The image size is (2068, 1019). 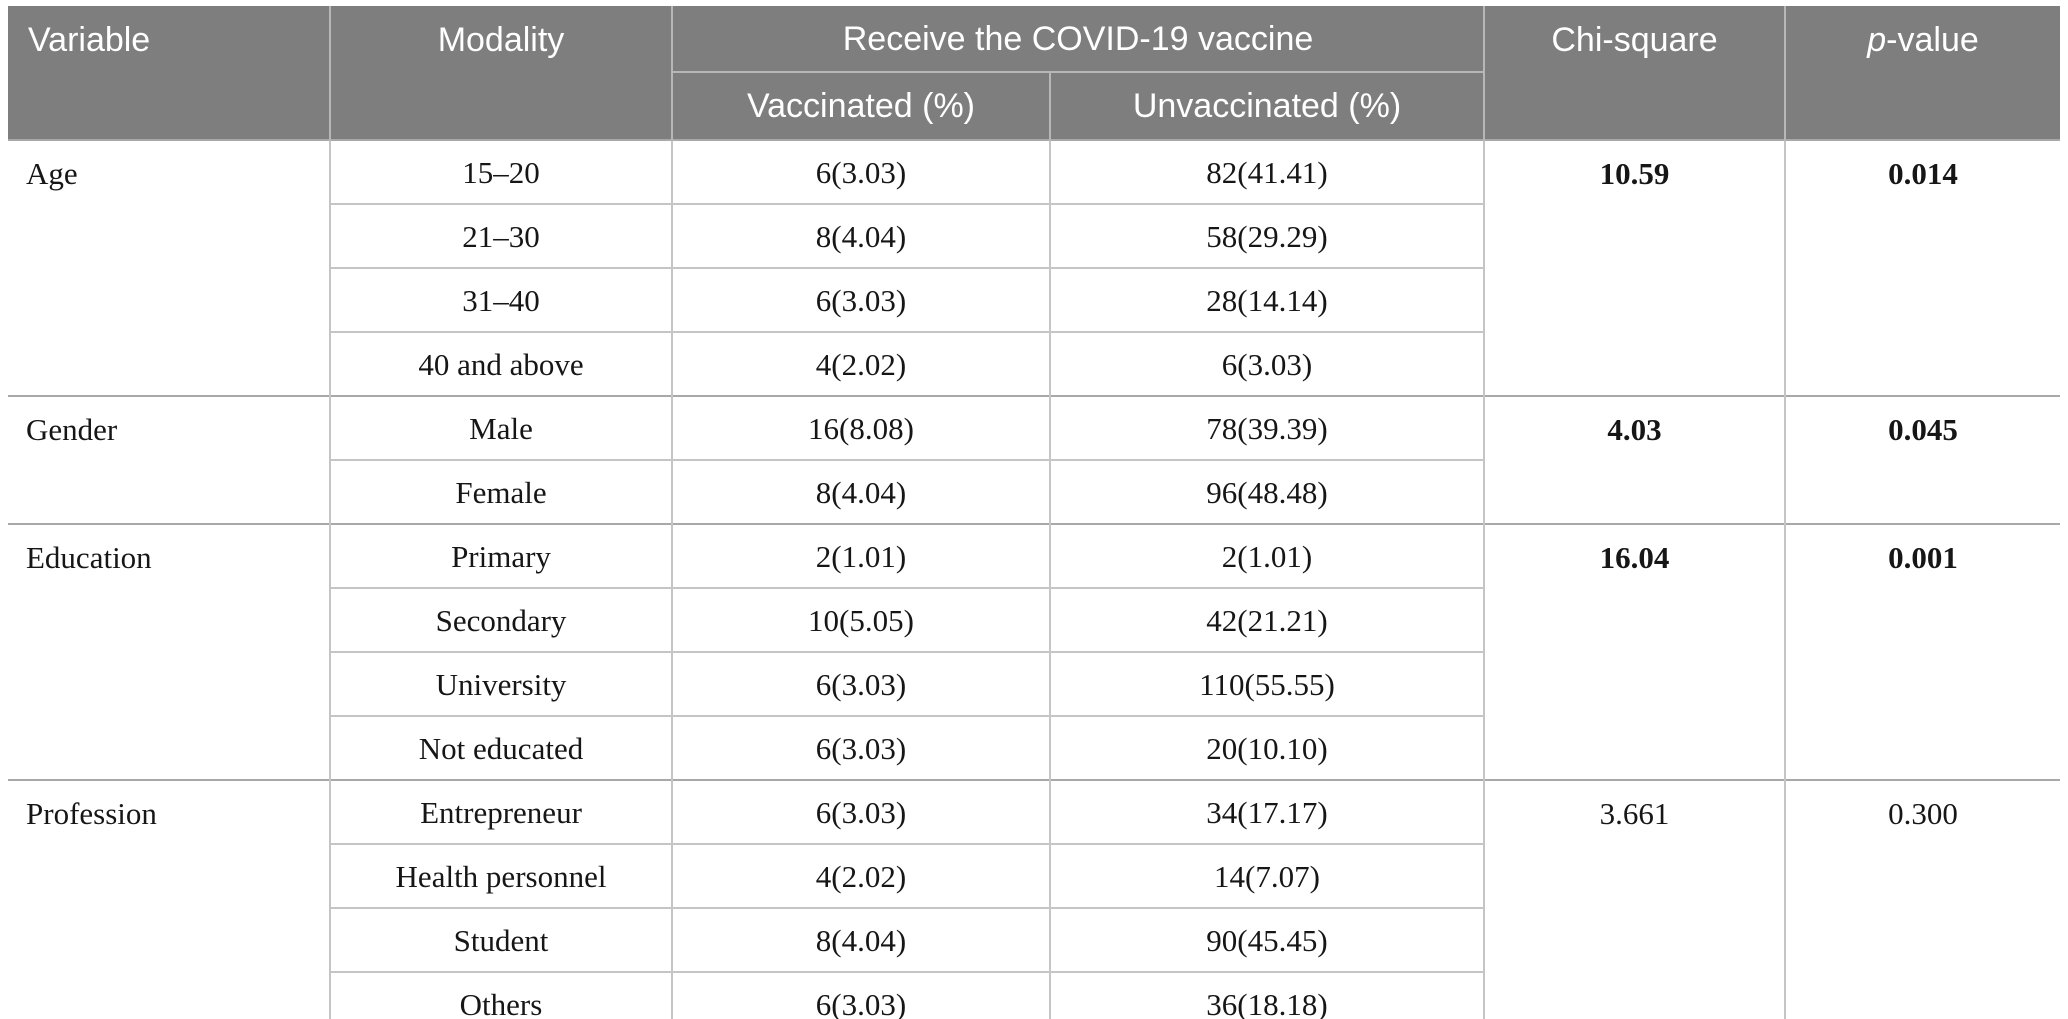 I want to click on header-p-value: p-value, so click(x=1922, y=73).